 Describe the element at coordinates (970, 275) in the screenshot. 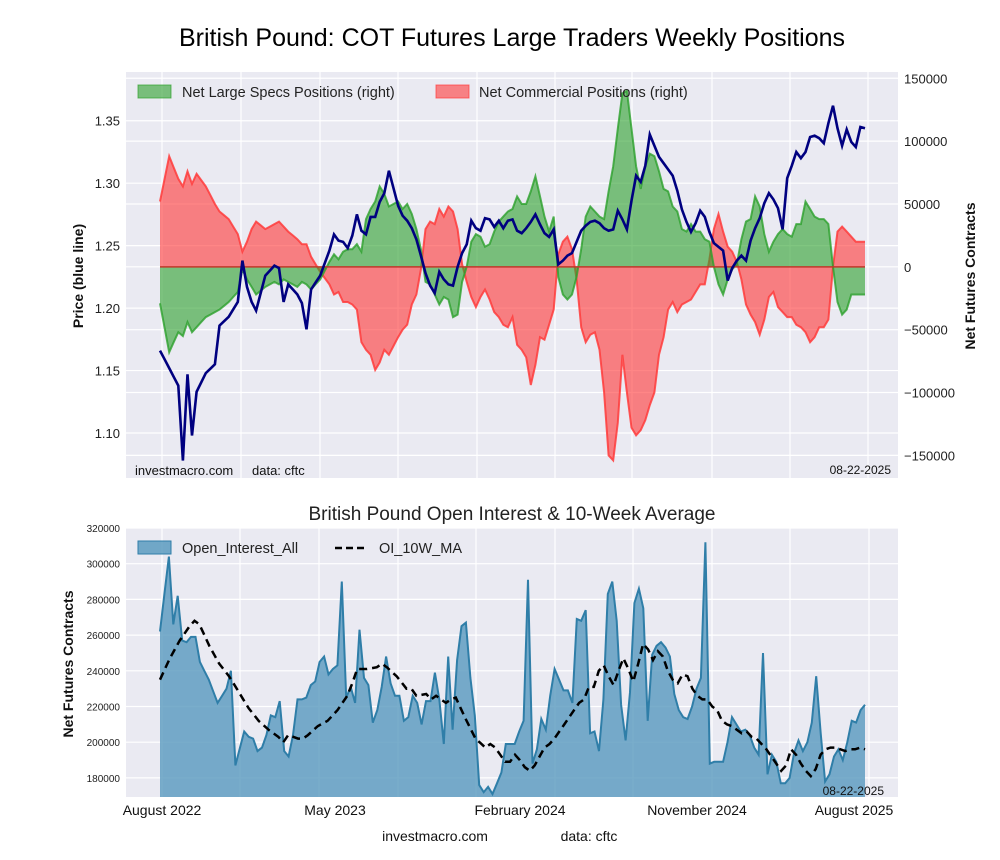

I see `top-right-y-label: Net Futures Contracts` at that location.